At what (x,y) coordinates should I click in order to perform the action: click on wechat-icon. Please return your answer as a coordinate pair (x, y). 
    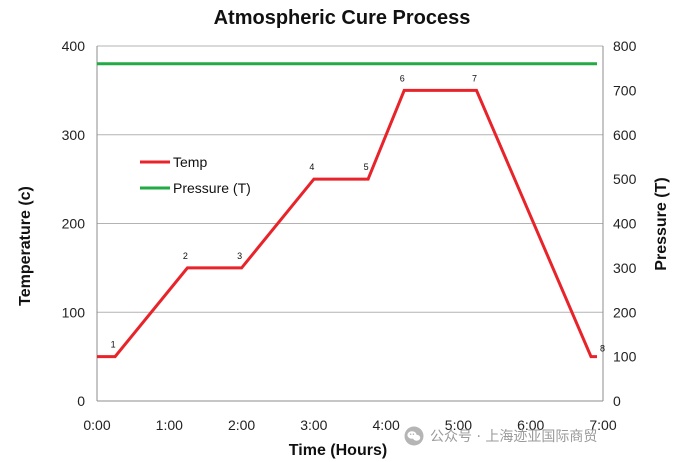
    Looking at the image, I should click on (414, 436).